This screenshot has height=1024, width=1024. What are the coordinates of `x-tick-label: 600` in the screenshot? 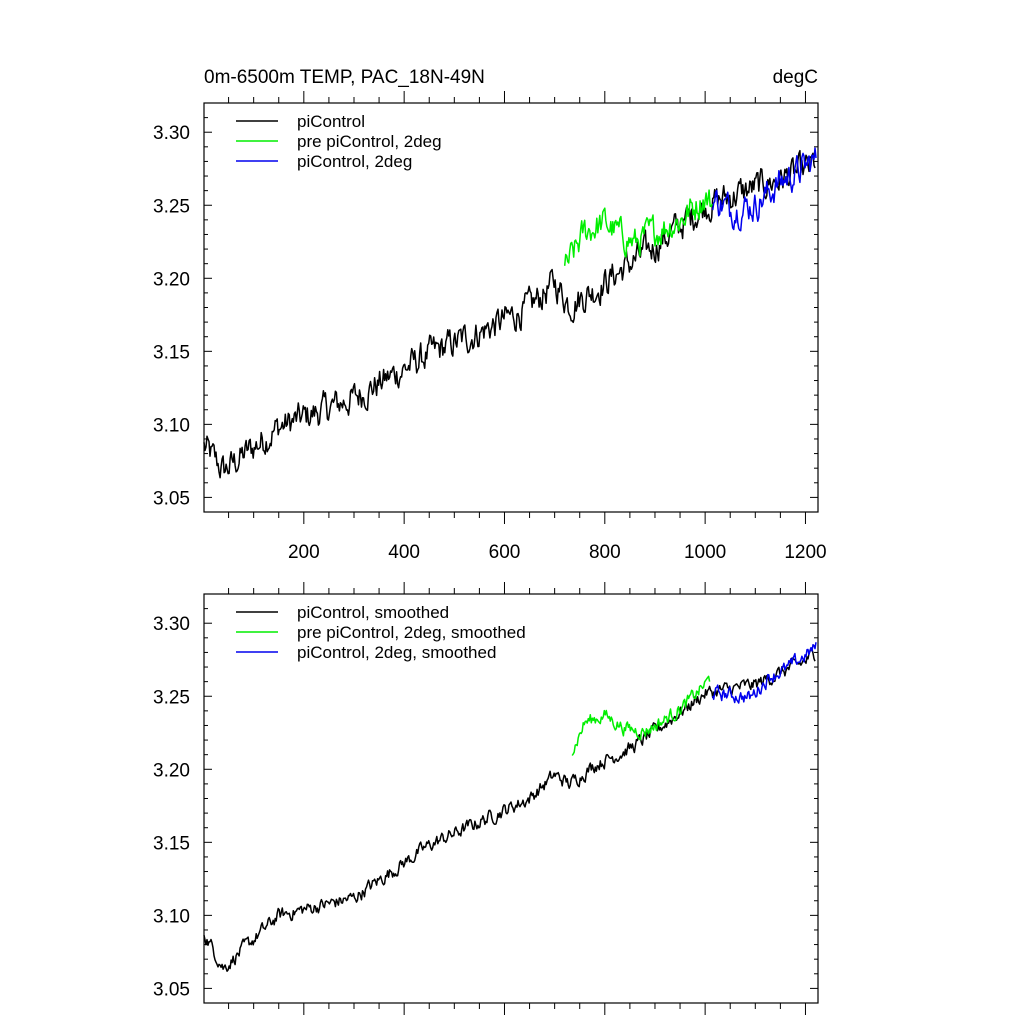 It's located at (505, 552).